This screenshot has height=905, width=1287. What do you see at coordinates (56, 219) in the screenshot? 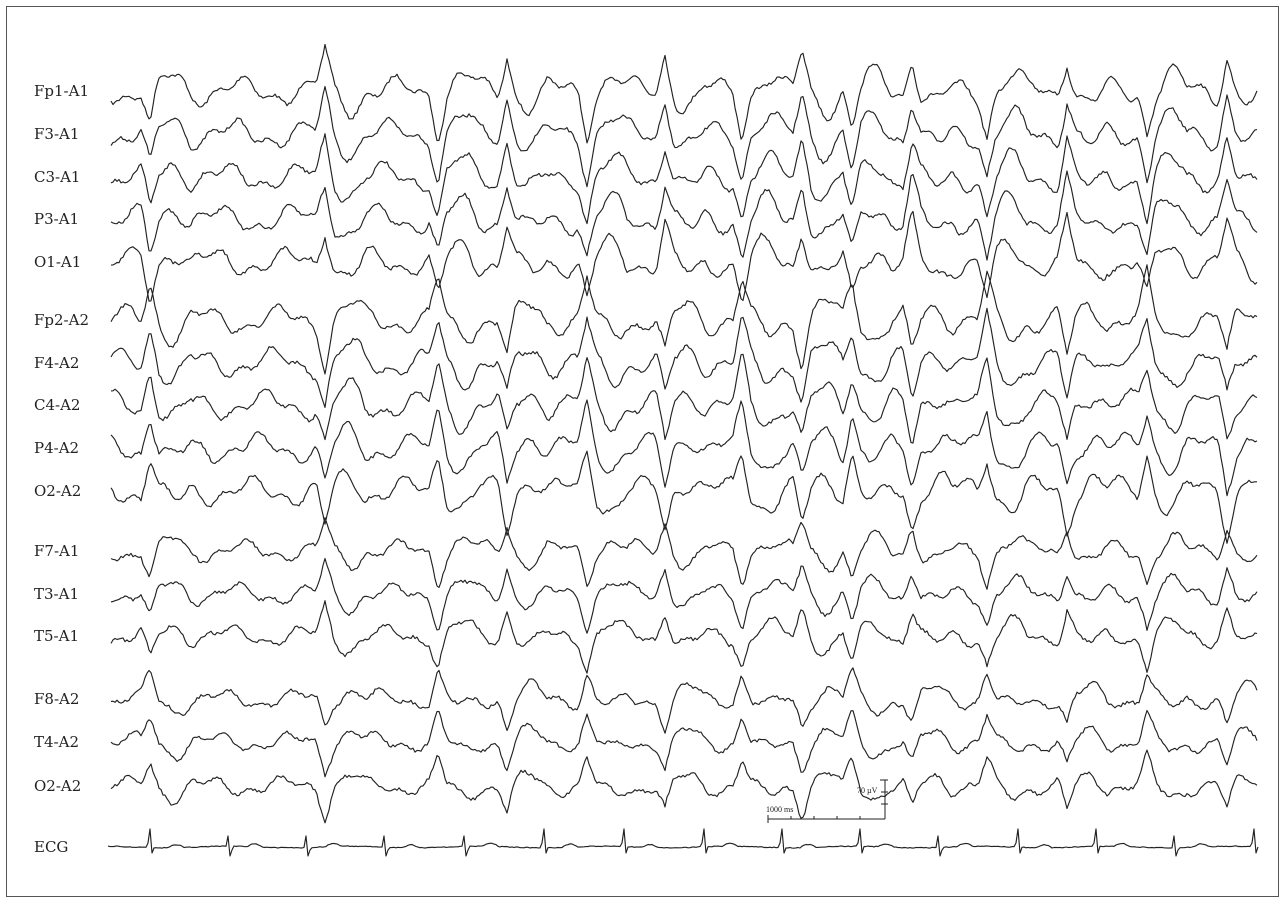
I see `channel-label: P3-A1` at bounding box center [56, 219].